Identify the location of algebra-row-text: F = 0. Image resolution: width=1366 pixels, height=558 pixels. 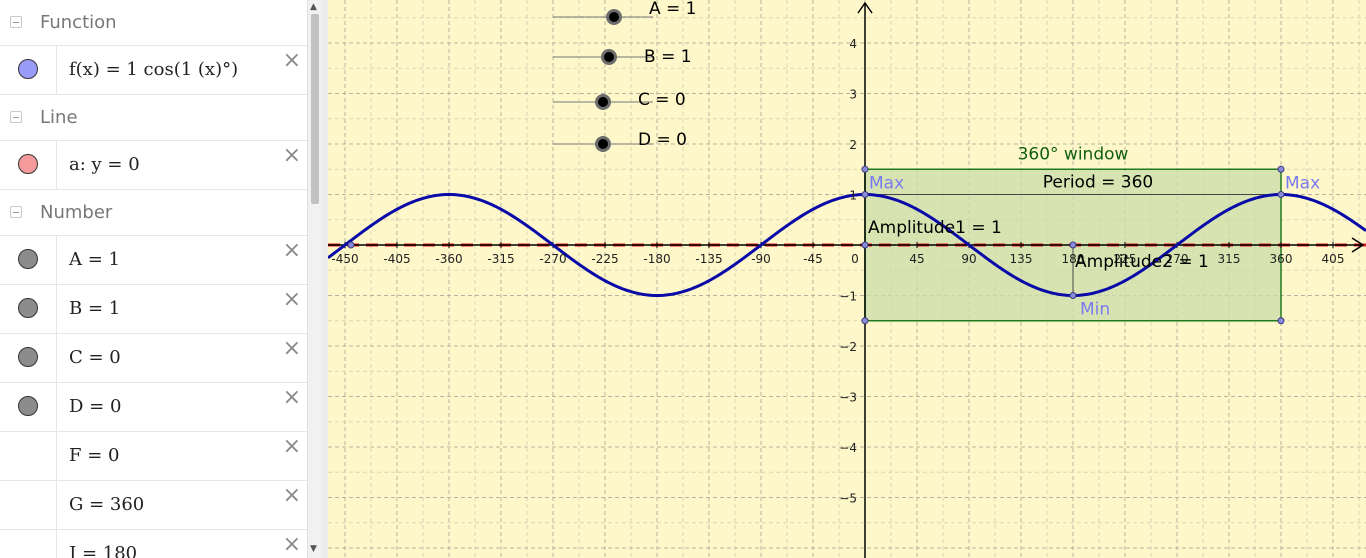
(94, 455).